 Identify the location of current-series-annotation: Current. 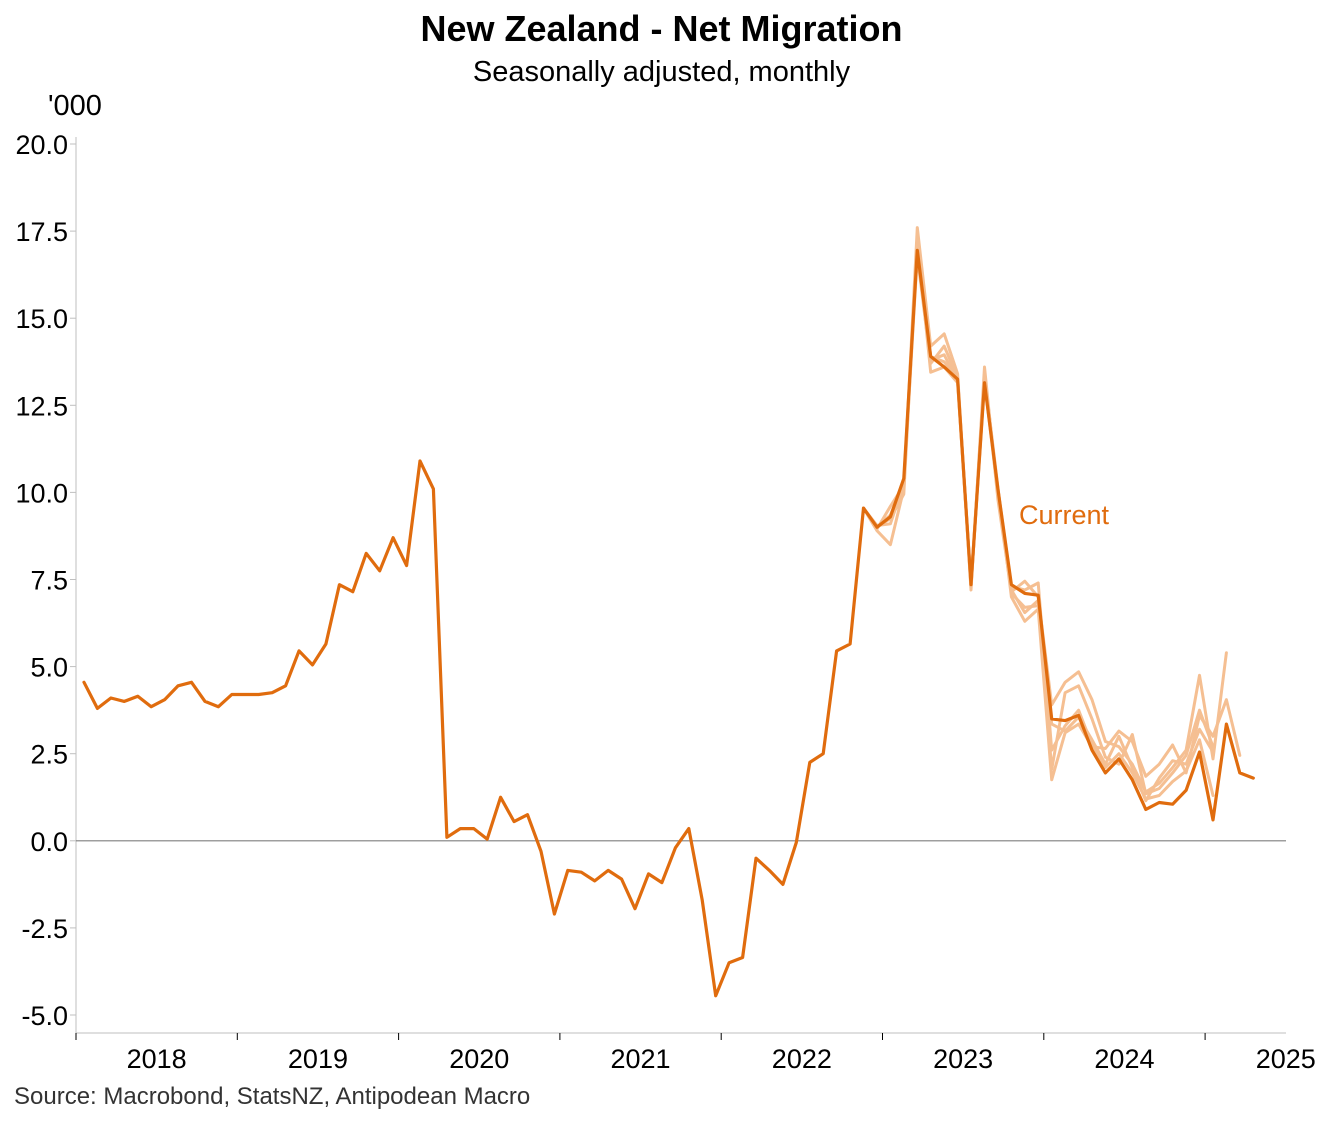
(1064, 515).